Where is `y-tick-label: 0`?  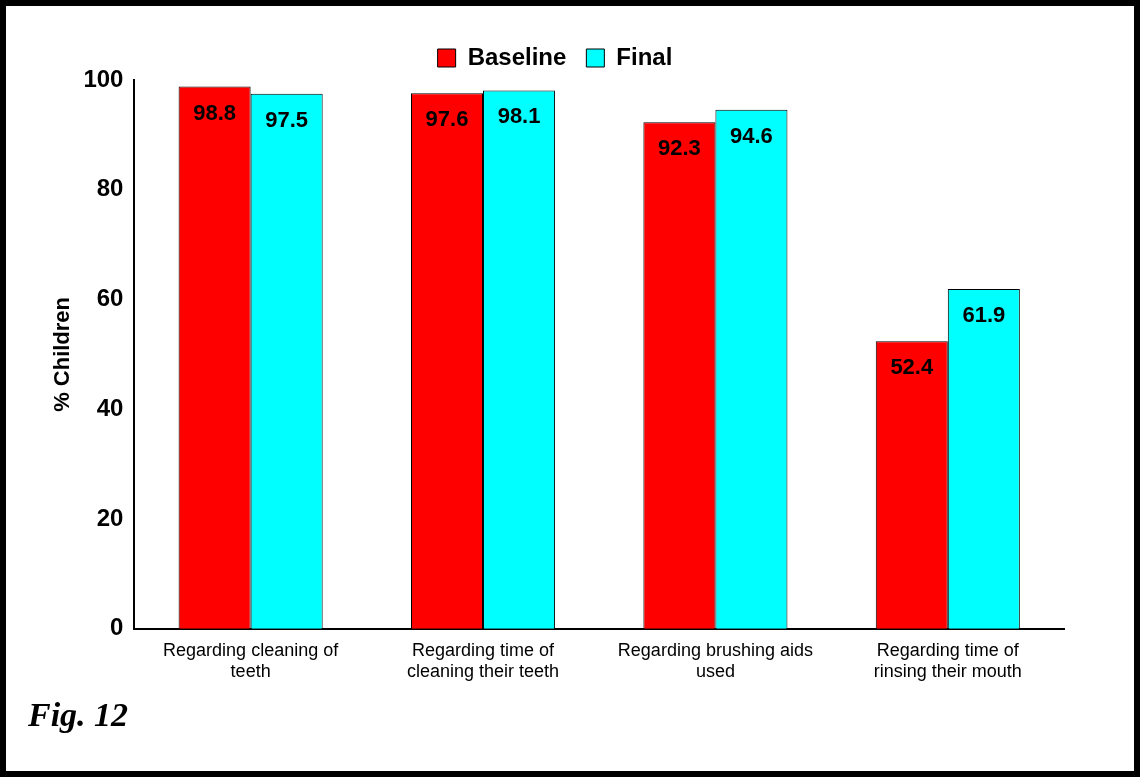 y-tick-label: 0 is located at coordinates (117, 627).